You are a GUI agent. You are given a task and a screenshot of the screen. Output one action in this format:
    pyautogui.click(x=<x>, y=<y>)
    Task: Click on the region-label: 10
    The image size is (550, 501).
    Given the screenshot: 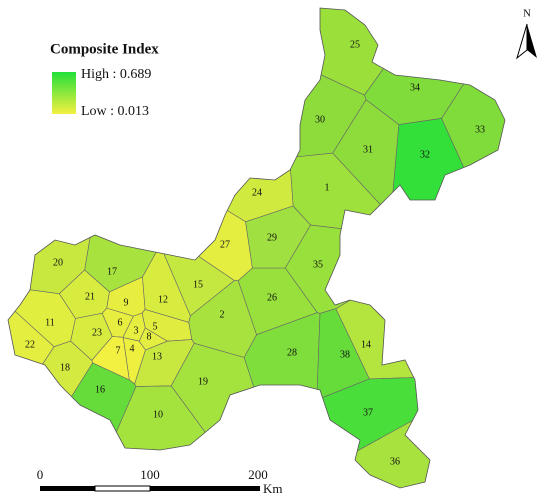 What is the action you would take?
    pyautogui.click(x=158, y=414)
    